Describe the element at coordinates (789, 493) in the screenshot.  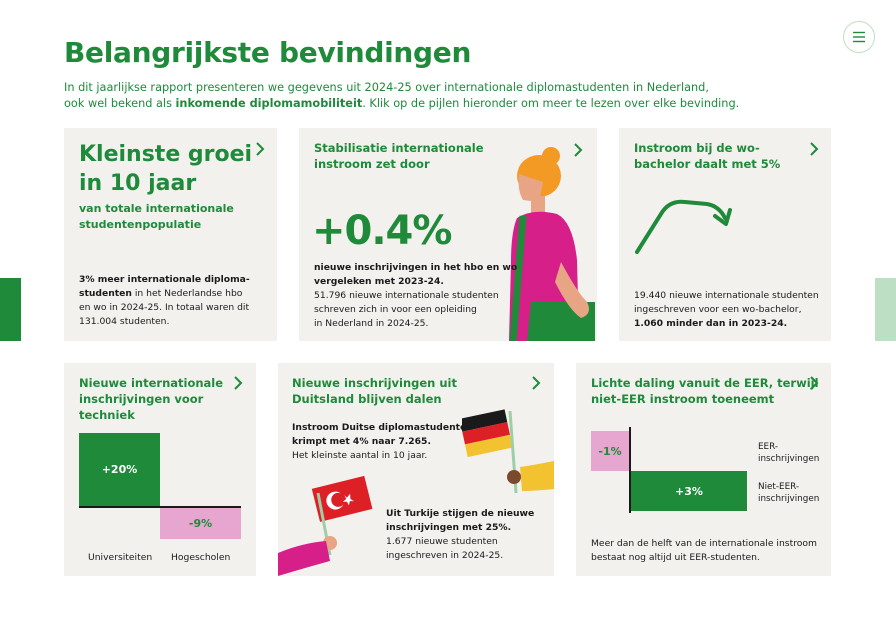
I see `legend-niet-eer: Niet-EER- inschrijvingen` at that location.